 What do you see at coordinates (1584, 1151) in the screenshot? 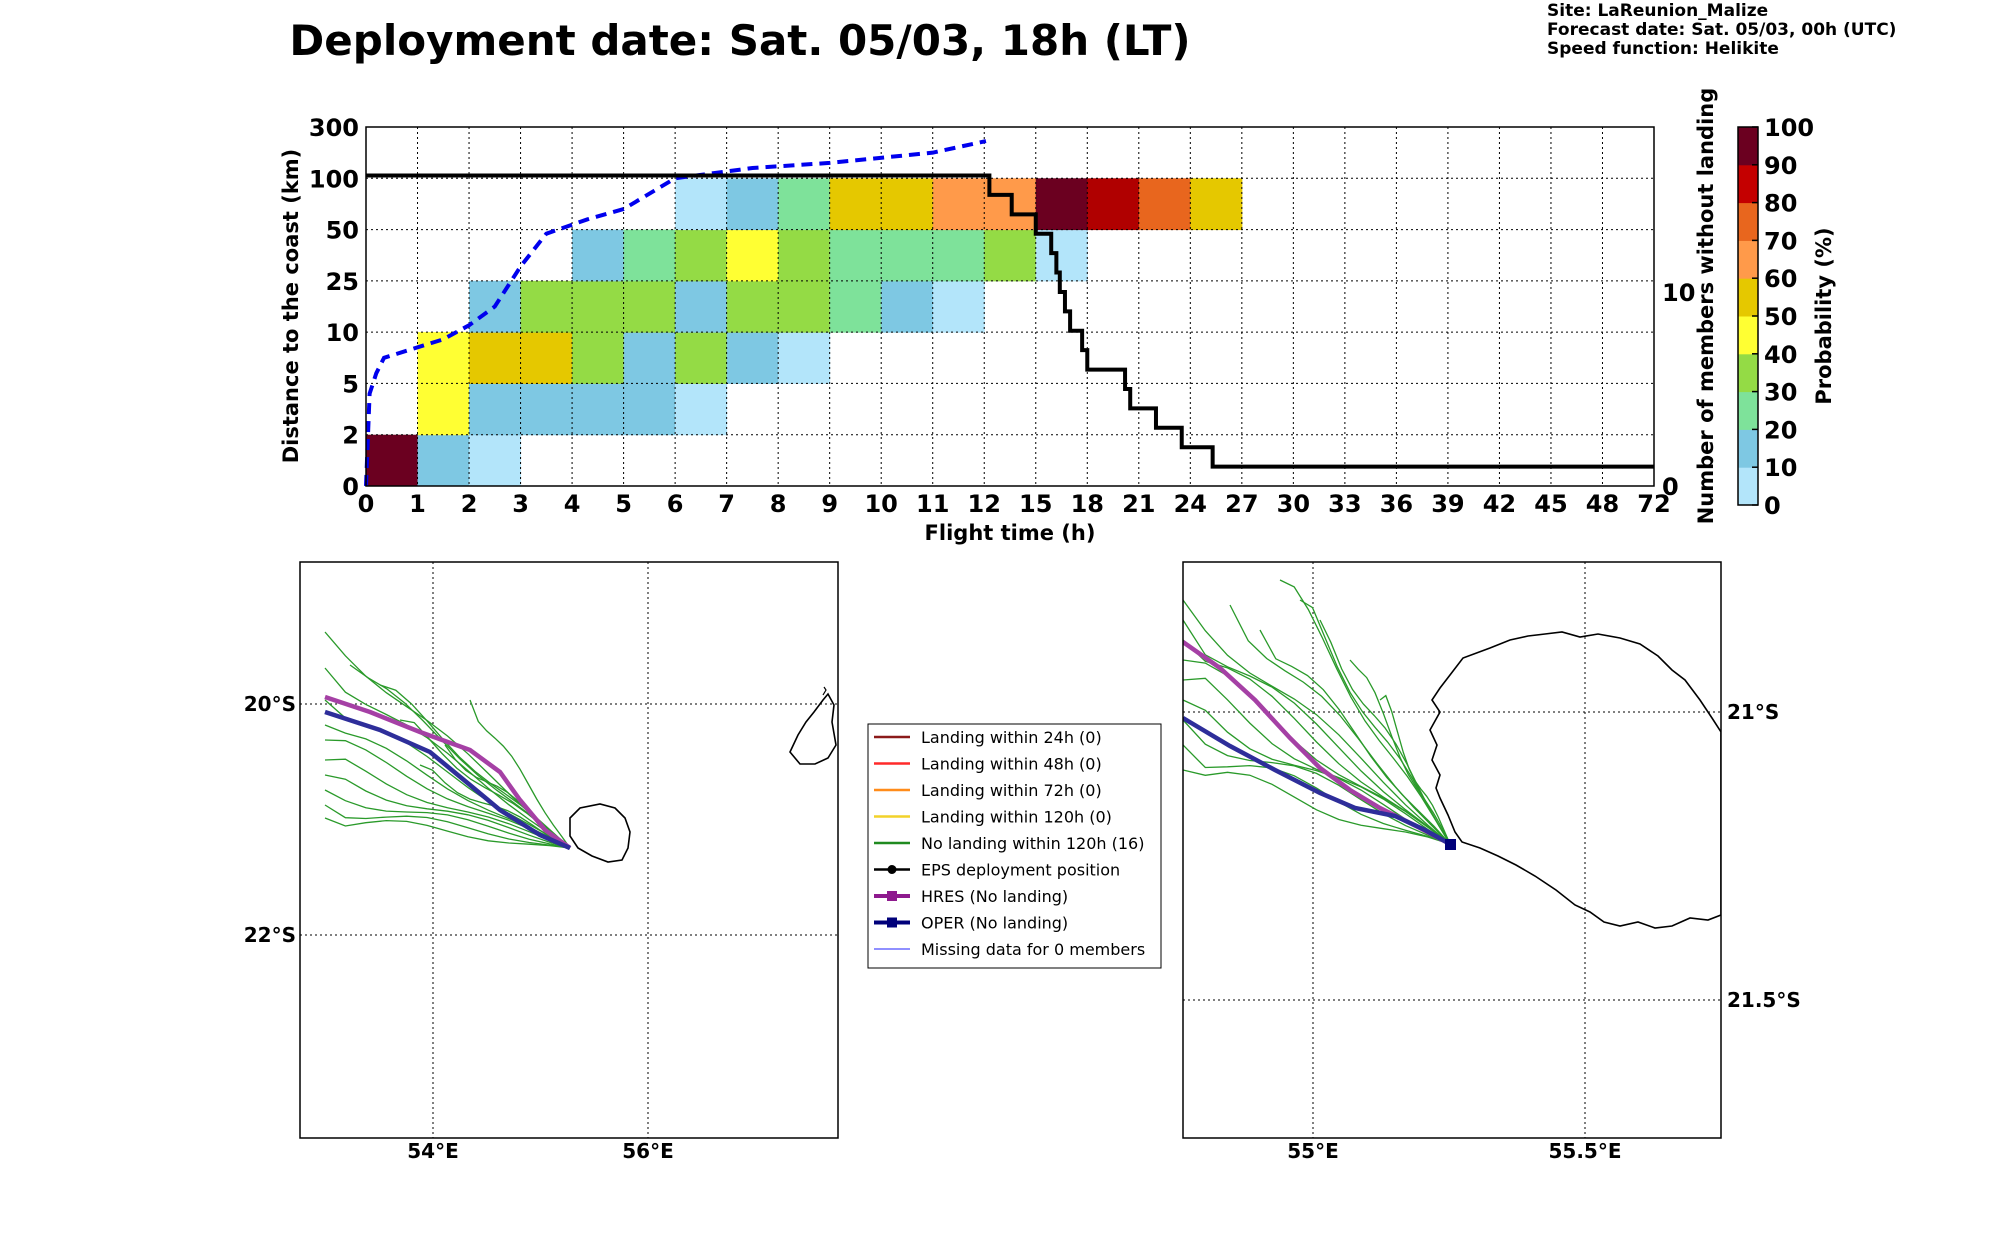
I see `map-right-lon-tick-2: 55.5°E` at bounding box center [1584, 1151].